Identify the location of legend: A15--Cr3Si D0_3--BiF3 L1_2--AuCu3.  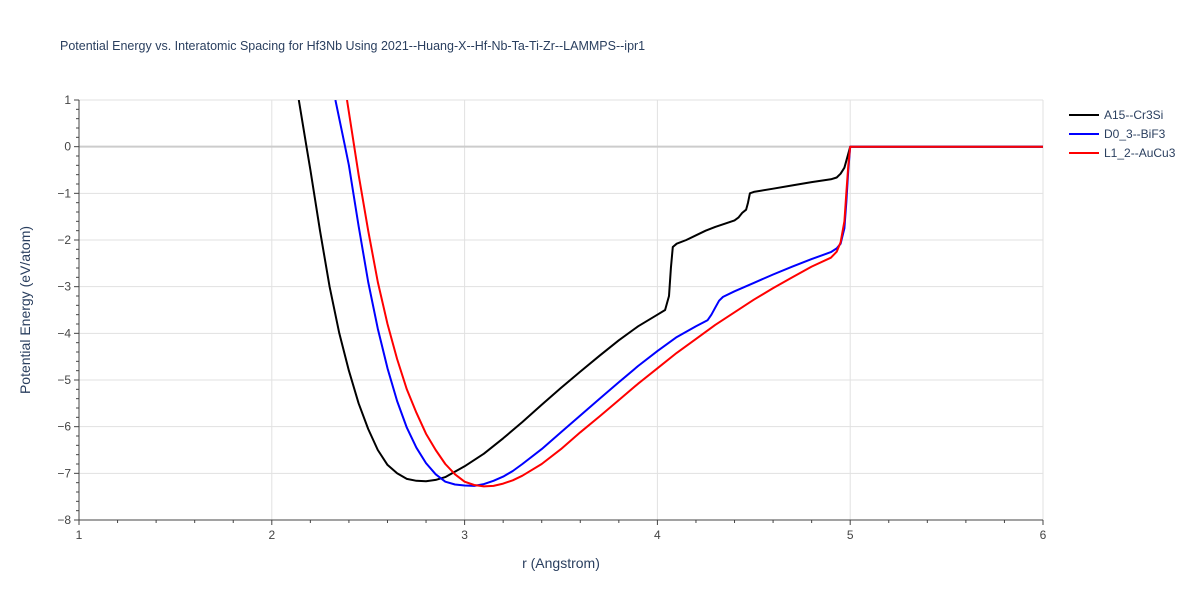
(1122, 134).